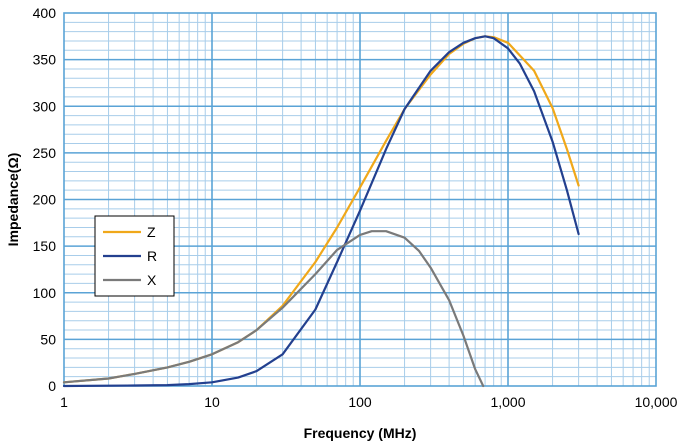 The height and width of the screenshot is (445, 679). I want to click on x-tick-label: 10,000, so click(656, 402).